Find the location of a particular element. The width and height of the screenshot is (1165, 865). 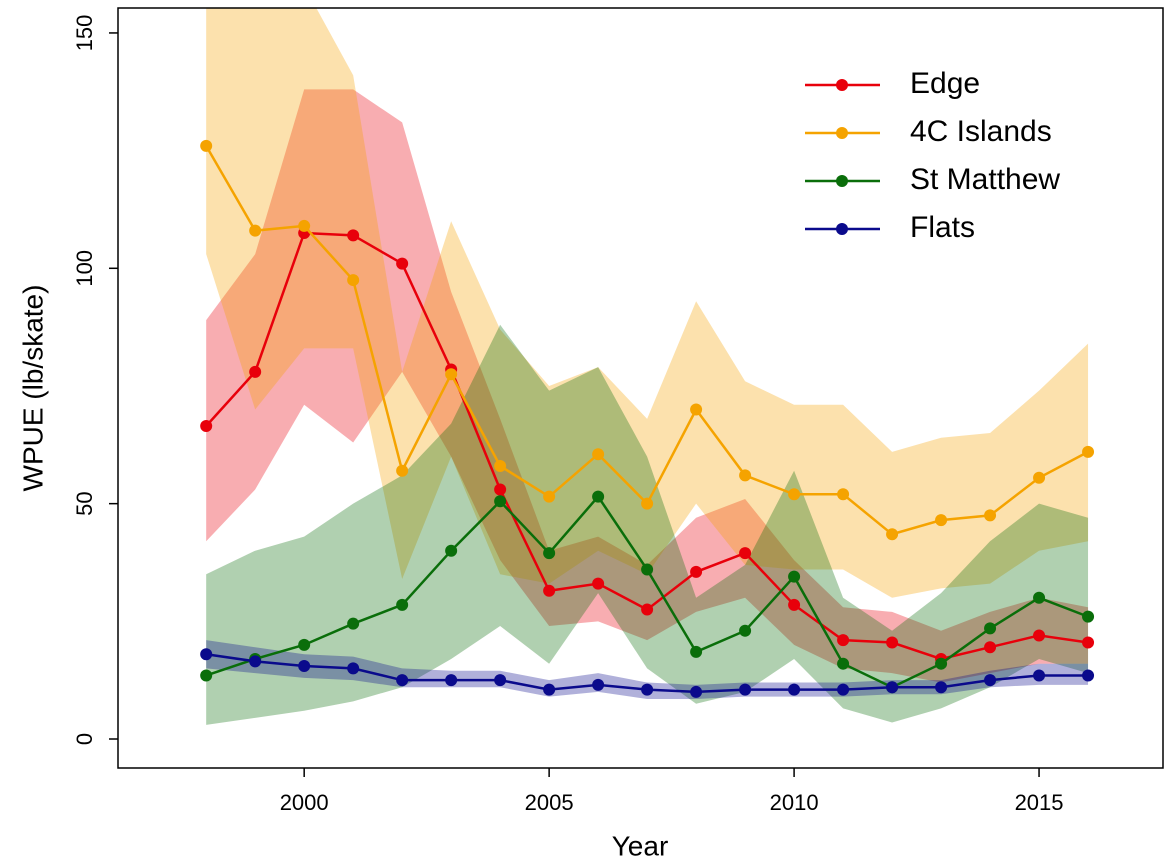

x-axis-title: Year is located at coordinates (640, 845).